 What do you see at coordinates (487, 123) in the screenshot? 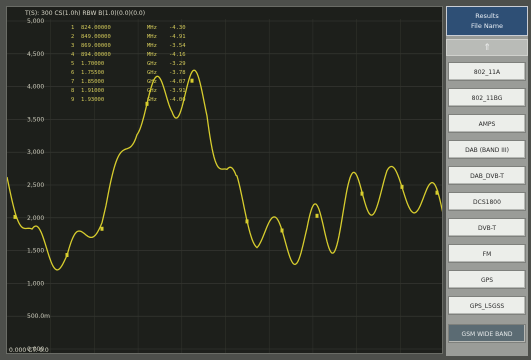
I see `preset-button-amps: AMPS` at bounding box center [487, 123].